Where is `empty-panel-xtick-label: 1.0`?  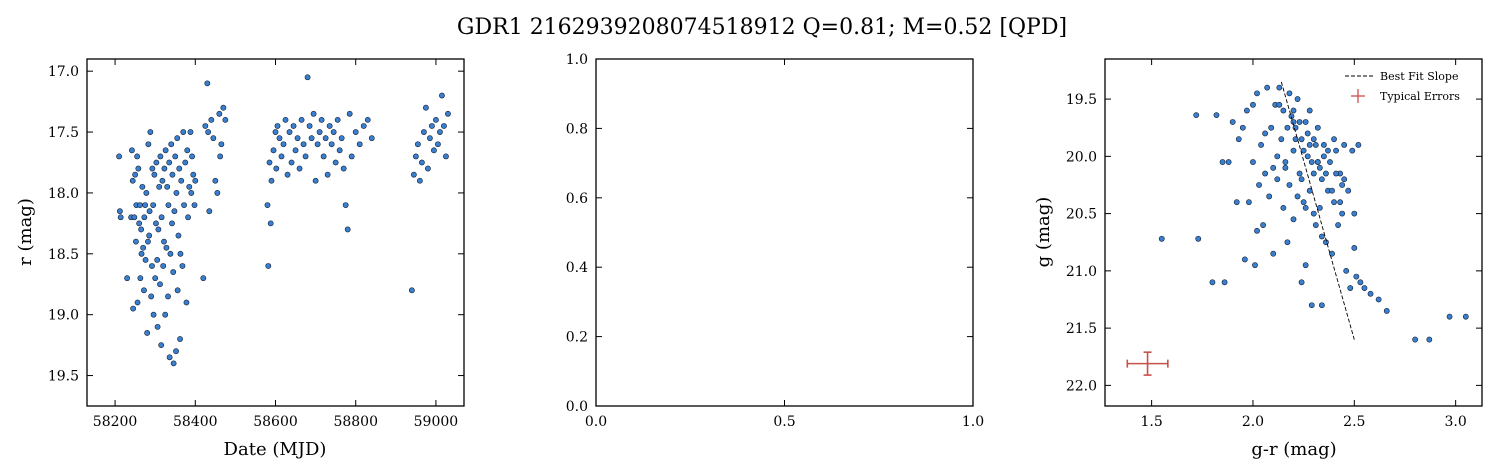 empty-panel-xtick-label: 1.0 is located at coordinates (973, 422).